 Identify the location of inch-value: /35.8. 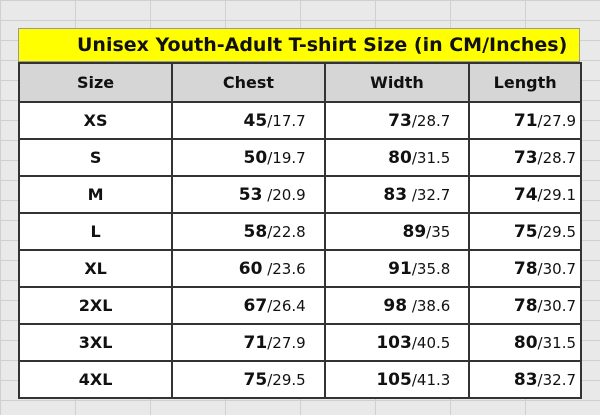
(431, 268).